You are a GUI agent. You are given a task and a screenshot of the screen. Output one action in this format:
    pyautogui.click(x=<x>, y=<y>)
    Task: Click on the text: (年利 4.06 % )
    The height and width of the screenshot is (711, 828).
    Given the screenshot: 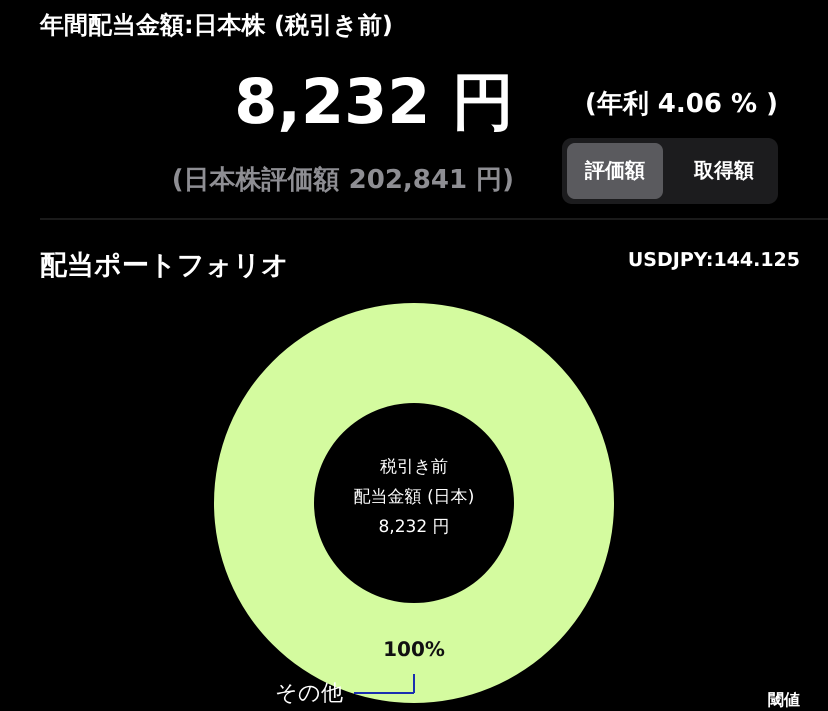 What is the action you would take?
    pyautogui.click(x=681, y=104)
    